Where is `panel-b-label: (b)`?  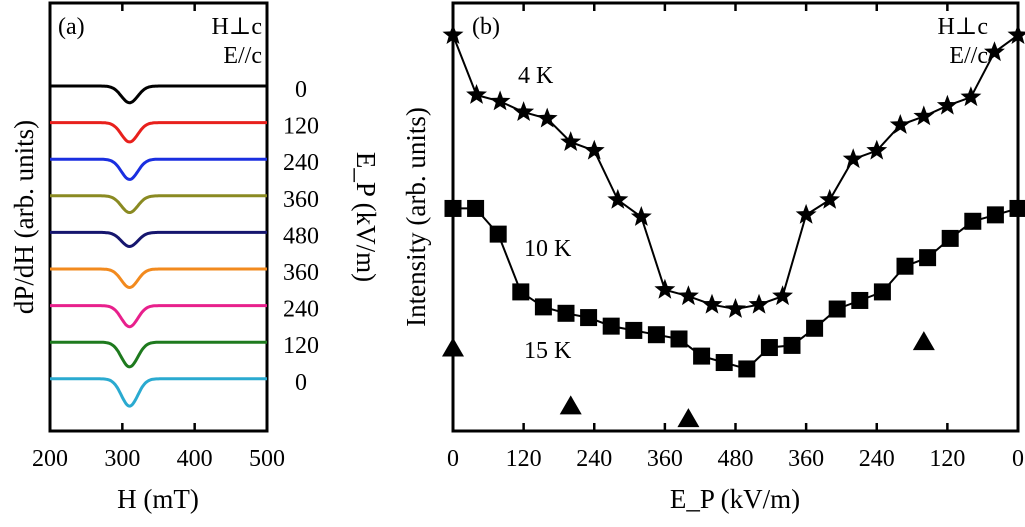 panel-b-label: (b) is located at coordinates (486, 27).